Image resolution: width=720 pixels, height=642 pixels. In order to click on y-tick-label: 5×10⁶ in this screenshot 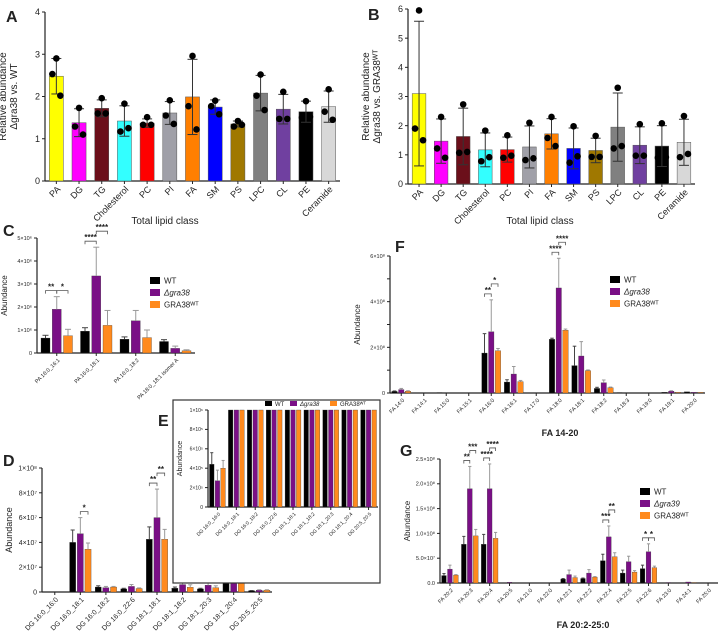, I will do `click(24, 238)`.